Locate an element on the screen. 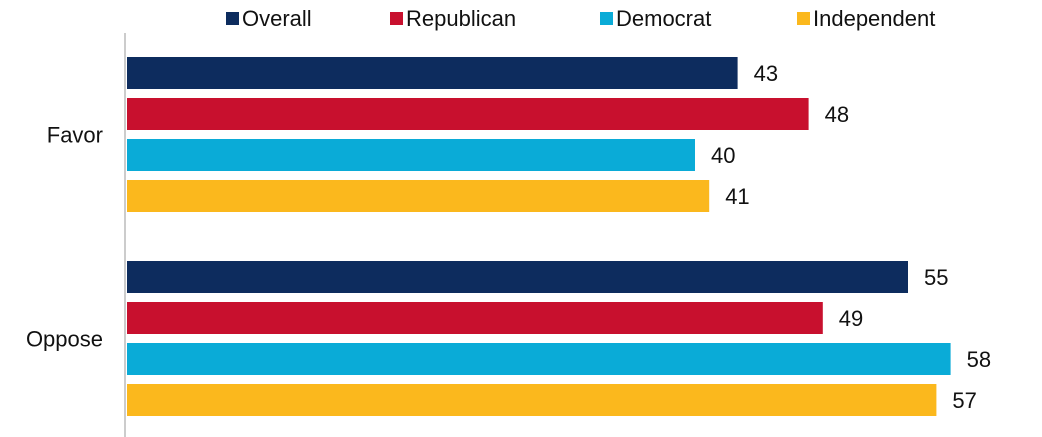  bar-favor-overall is located at coordinates (432, 73).